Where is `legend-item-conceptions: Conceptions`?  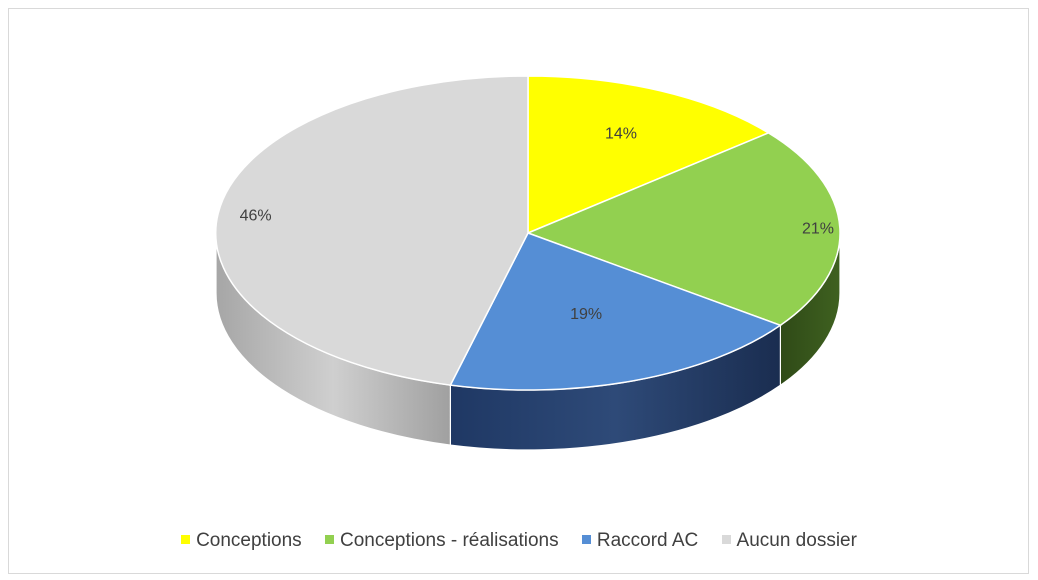 legend-item-conceptions: Conceptions is located at coordinates (241, 541).